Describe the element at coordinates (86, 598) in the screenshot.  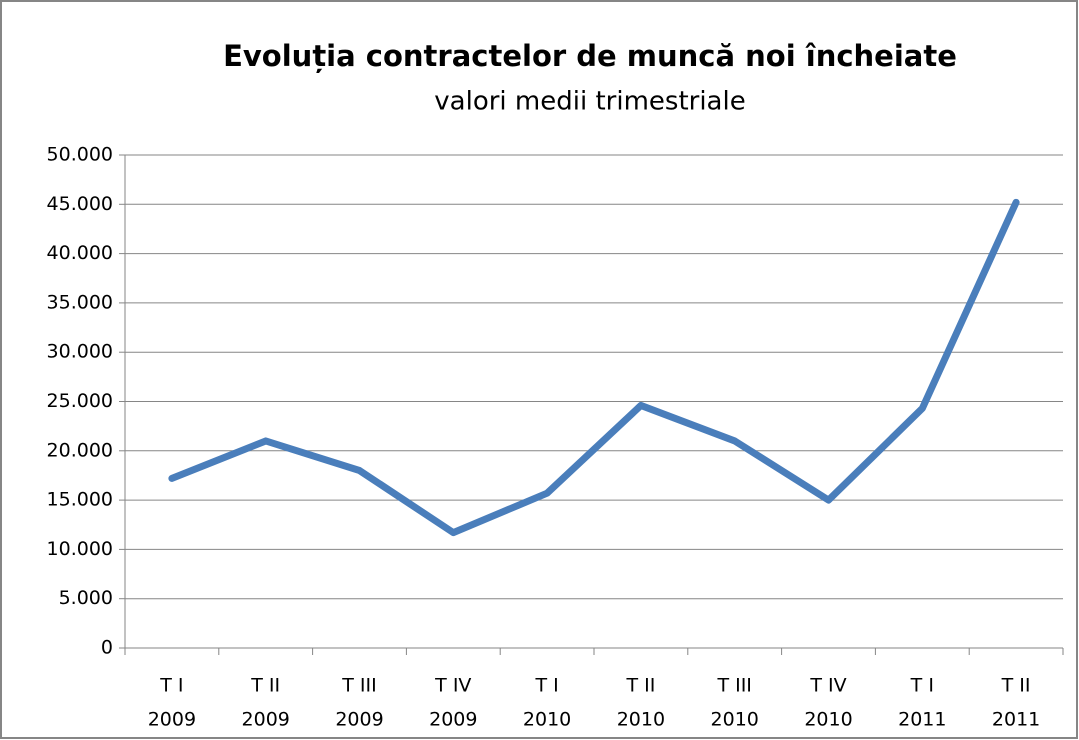
I see `y-tick-label: 5.000` at that location.